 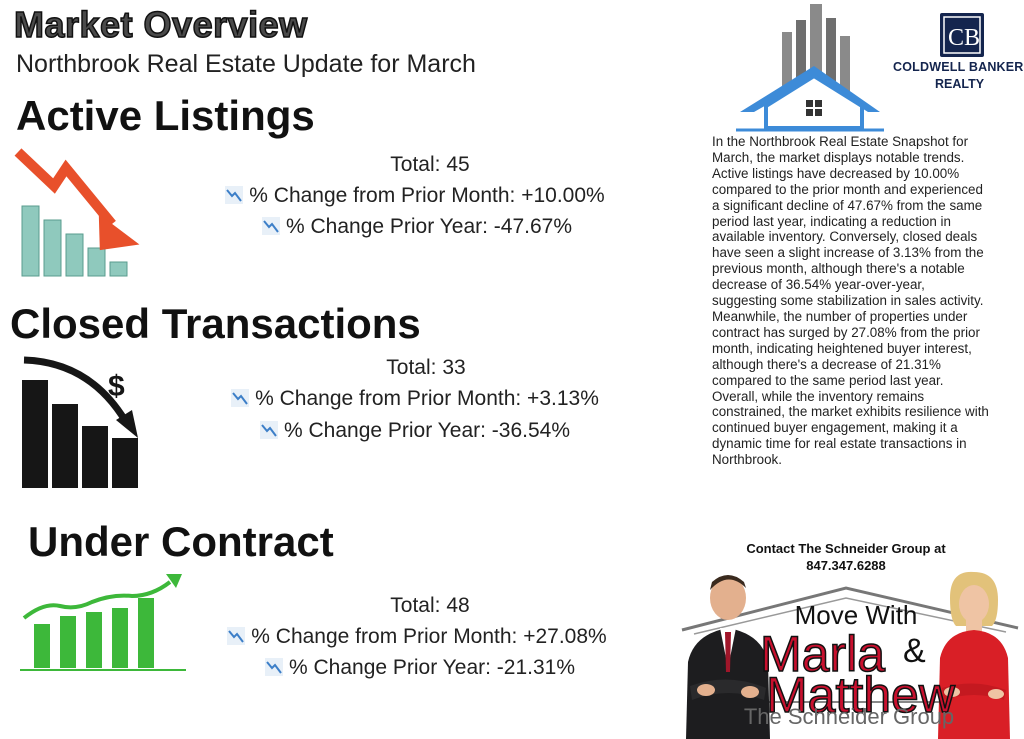 I want to click on coldwell-banker-logo-icon: CB, so click(x=962, y=35).